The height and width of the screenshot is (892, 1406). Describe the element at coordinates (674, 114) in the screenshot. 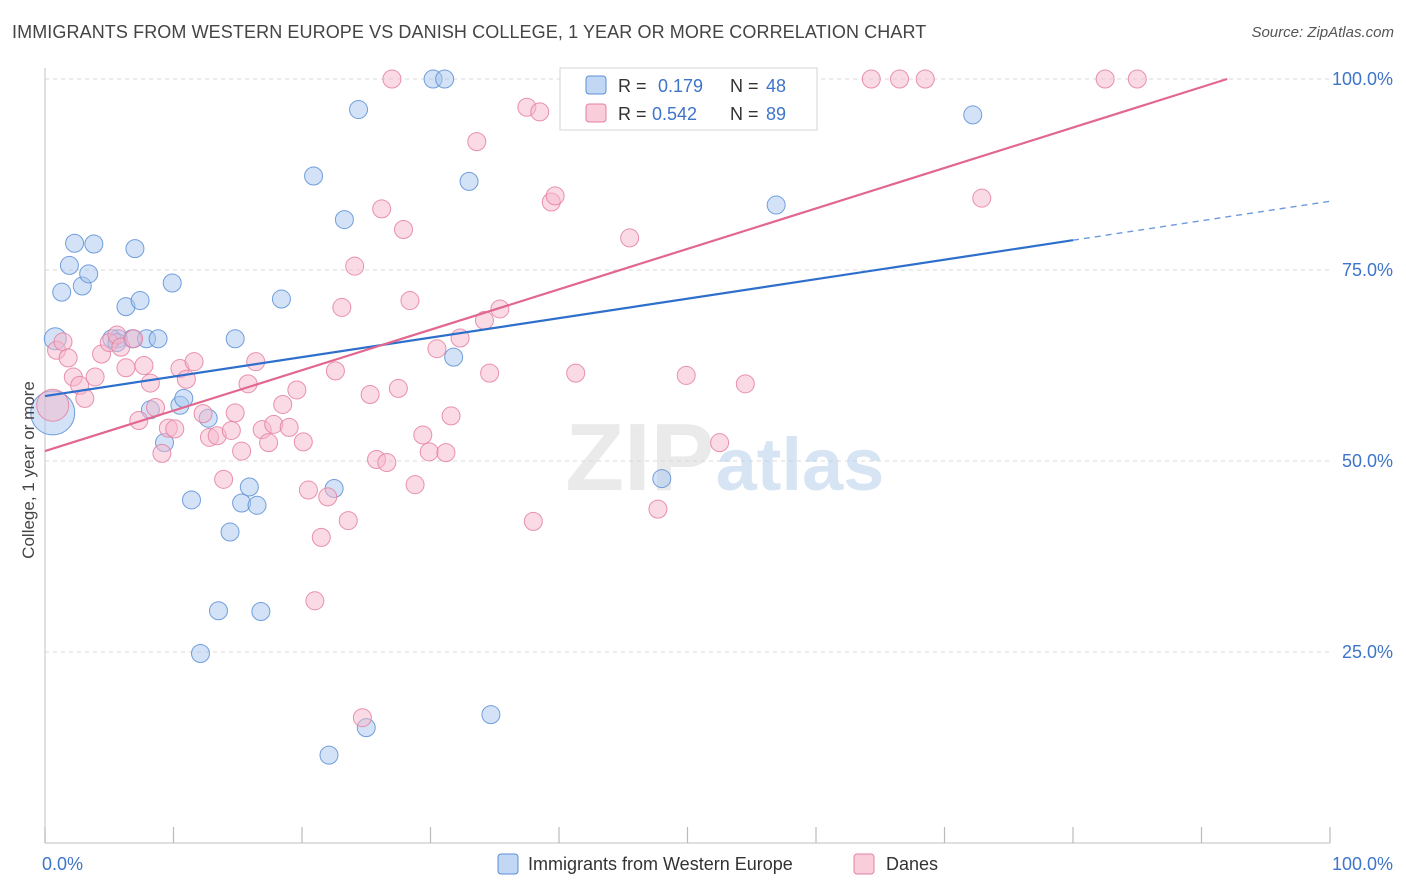

I see `stats-r-value: 0.542` at that location.